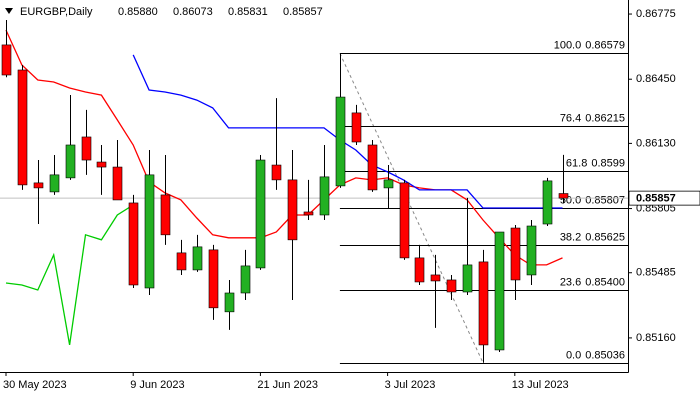  What do you see at coordinates (570, 237) in the screenshot?
I see `fib-level-label: 38.2` at bounding box center [570, 237].